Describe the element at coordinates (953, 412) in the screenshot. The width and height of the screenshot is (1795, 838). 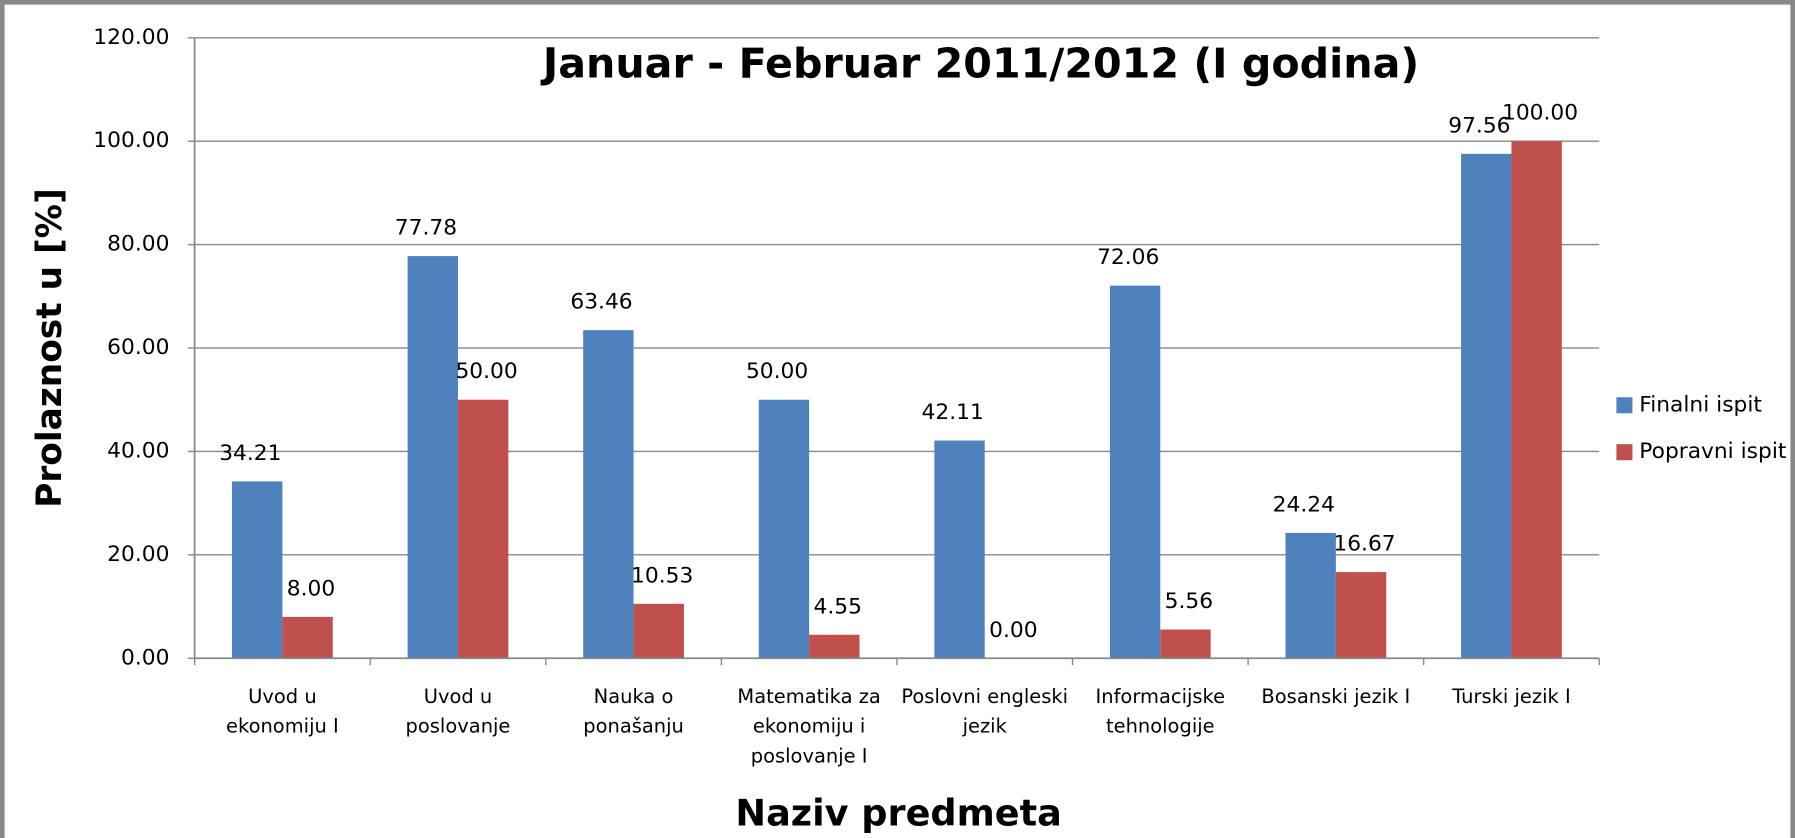
I see `value-label: 42.11` at that location.